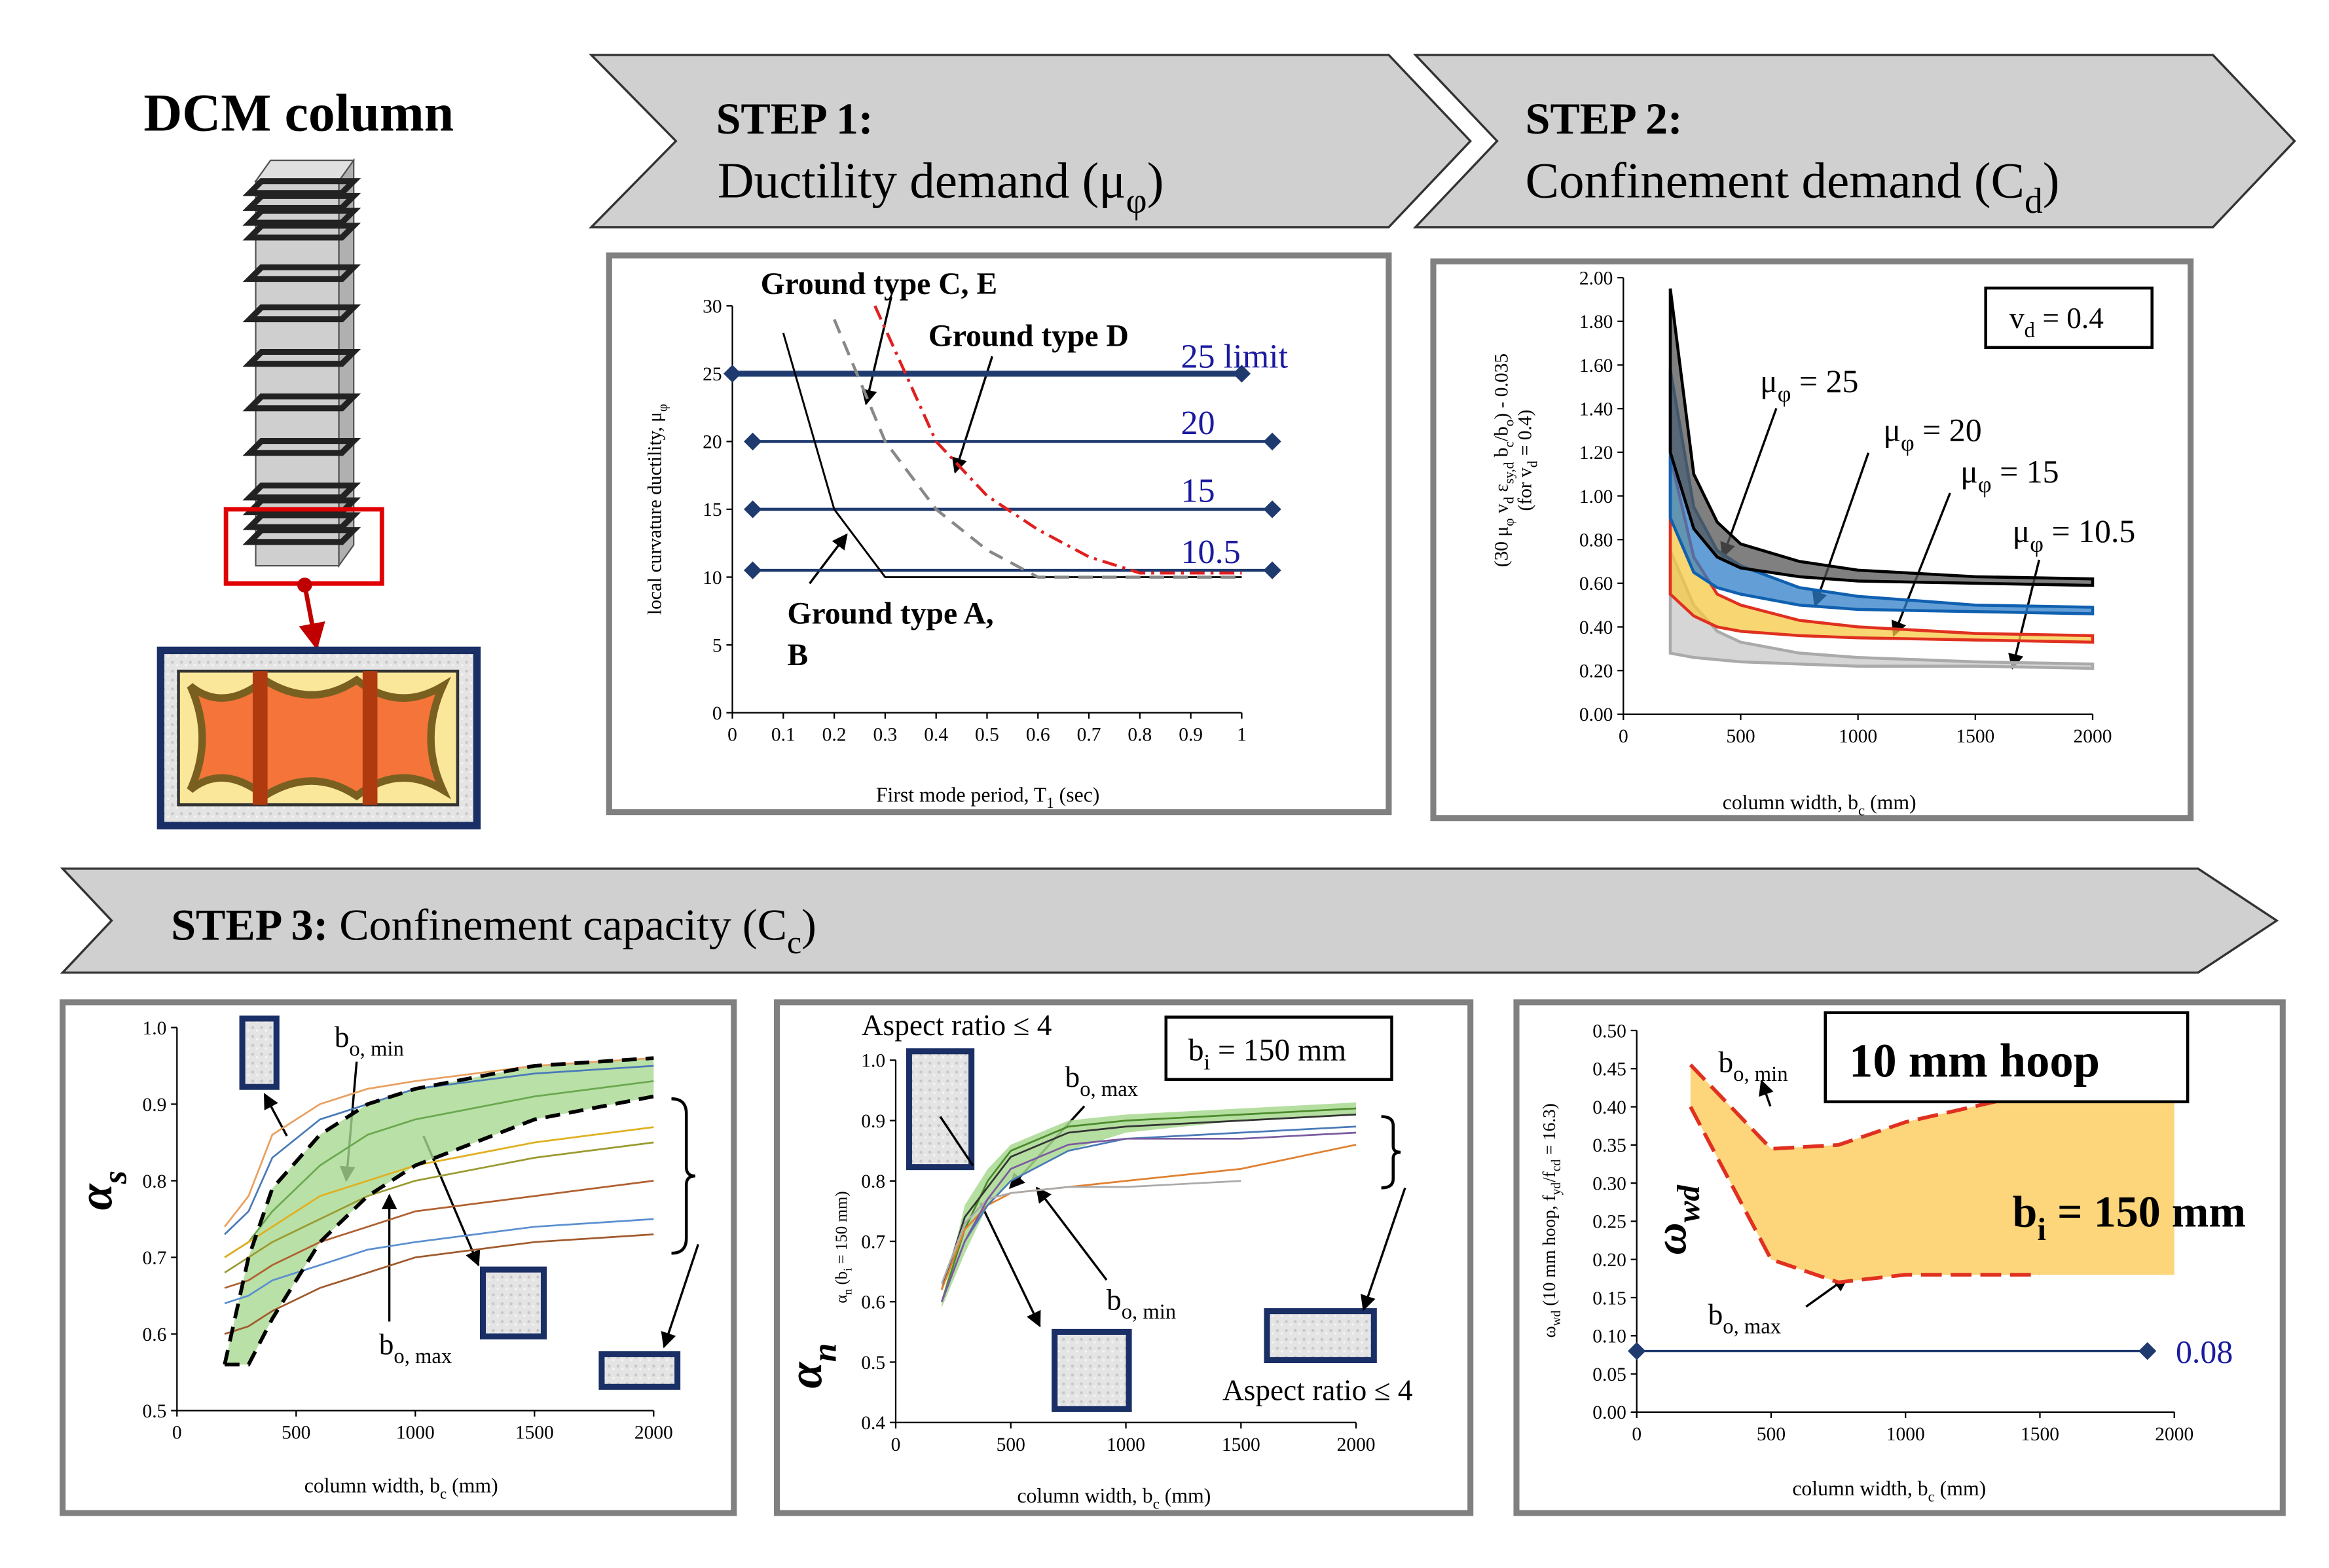  I want to click on annotation-part: b, so click(342, 1037).